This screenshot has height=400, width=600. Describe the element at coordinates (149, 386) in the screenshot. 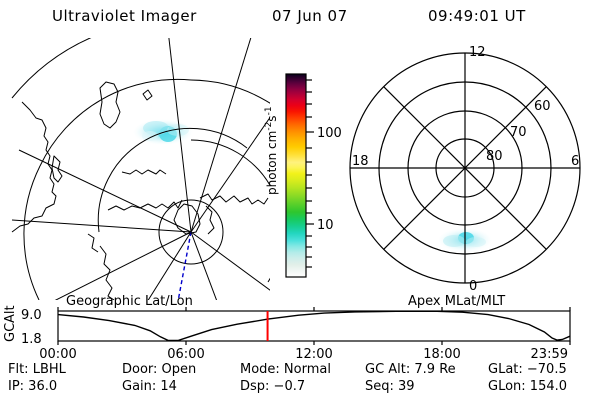

I see `status-gain: Gain: 14` at that location.